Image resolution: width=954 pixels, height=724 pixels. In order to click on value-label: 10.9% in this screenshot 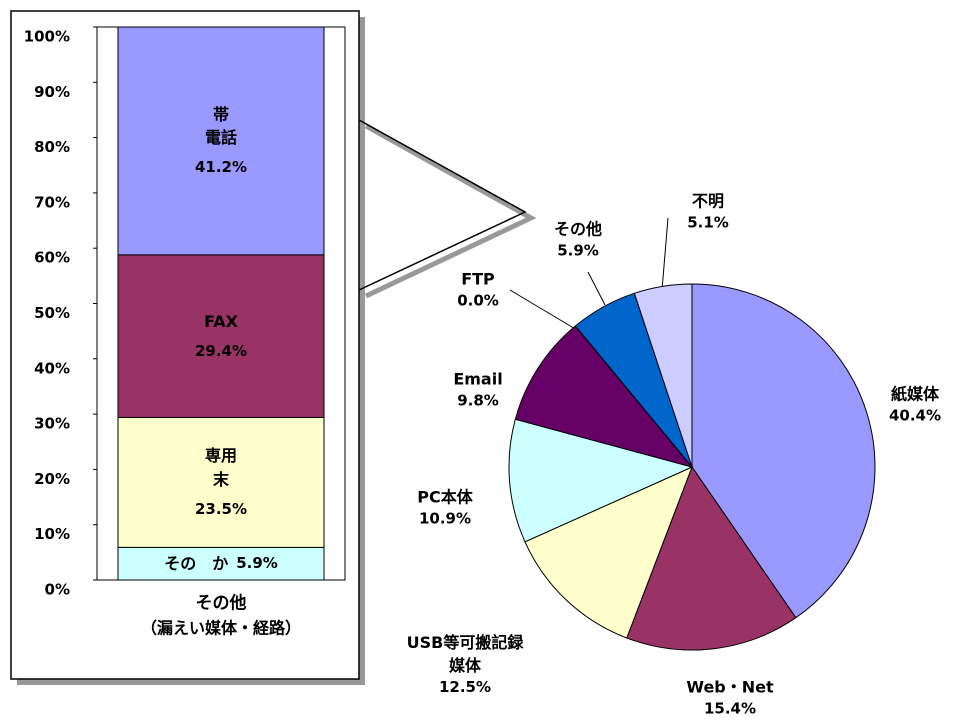, I will do `click(445, 518)`.